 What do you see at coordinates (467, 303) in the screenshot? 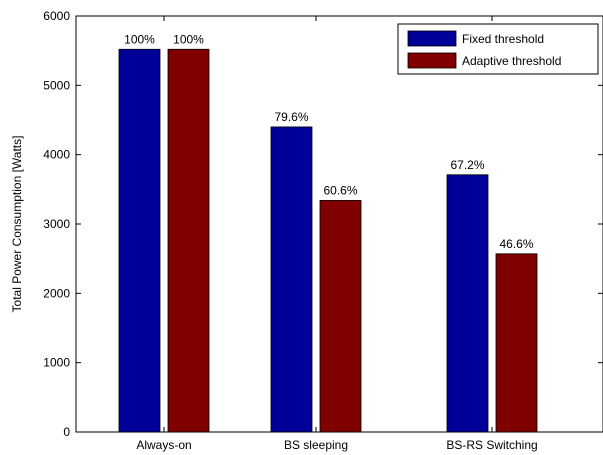
I see `bar-fixed-threshold-bs-rs-switching` at bounding box center [467, 303].